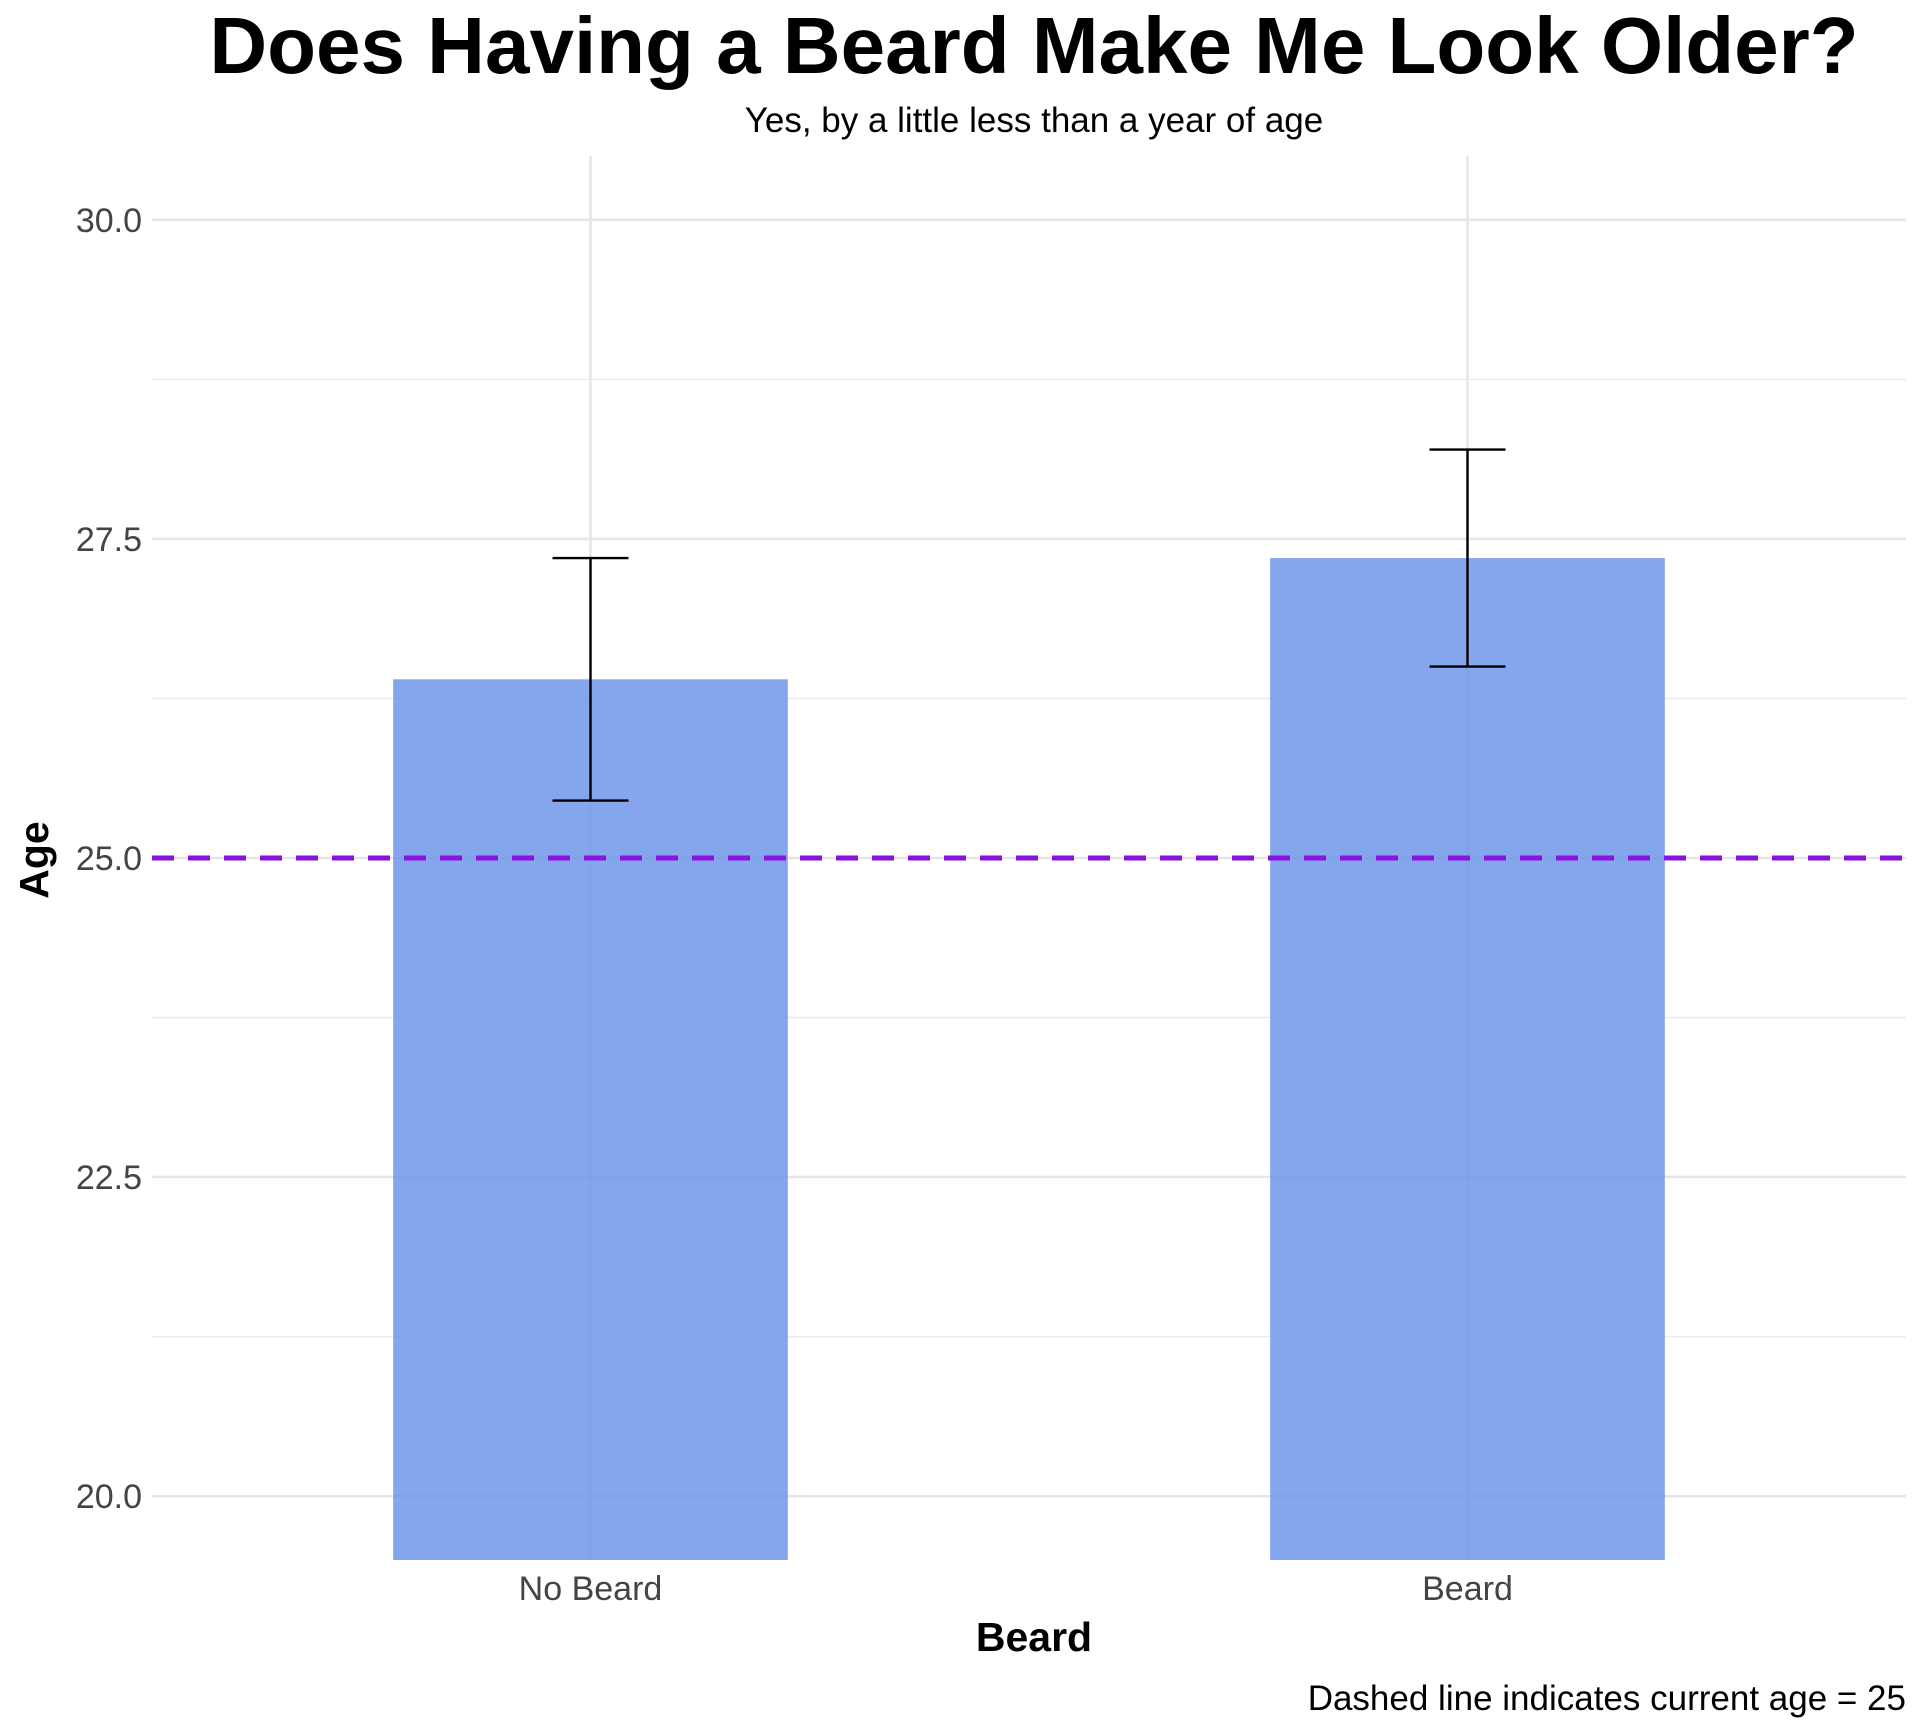  Describe the element at coordinates (1029, 625) in the screenshot. I see `error-bars` at that location.